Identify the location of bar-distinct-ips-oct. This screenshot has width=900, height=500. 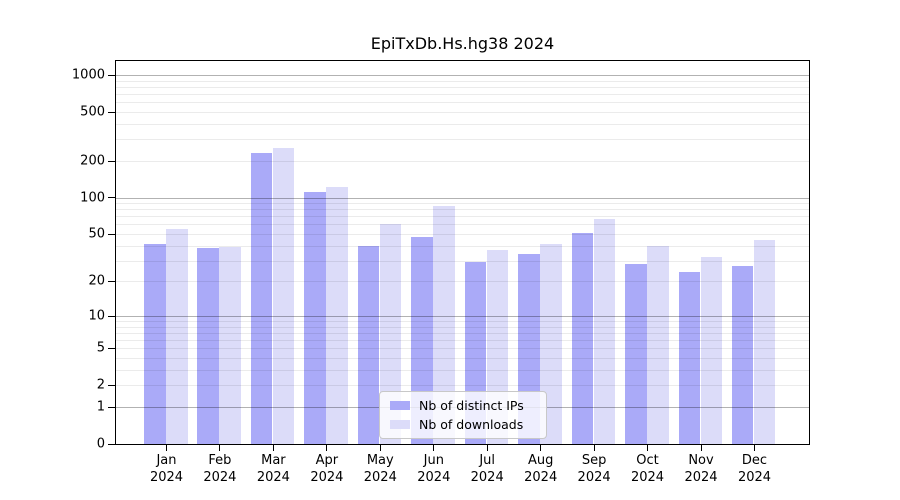
(636, 354).